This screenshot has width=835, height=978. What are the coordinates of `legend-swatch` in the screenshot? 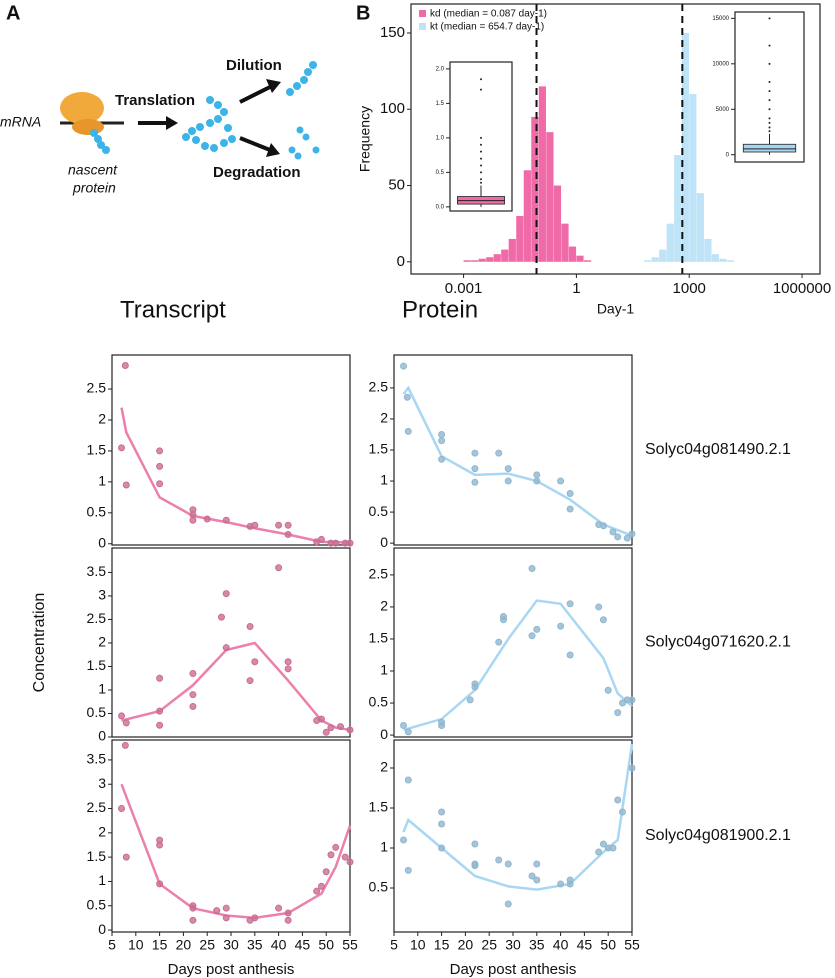 It's located at (422, 26).